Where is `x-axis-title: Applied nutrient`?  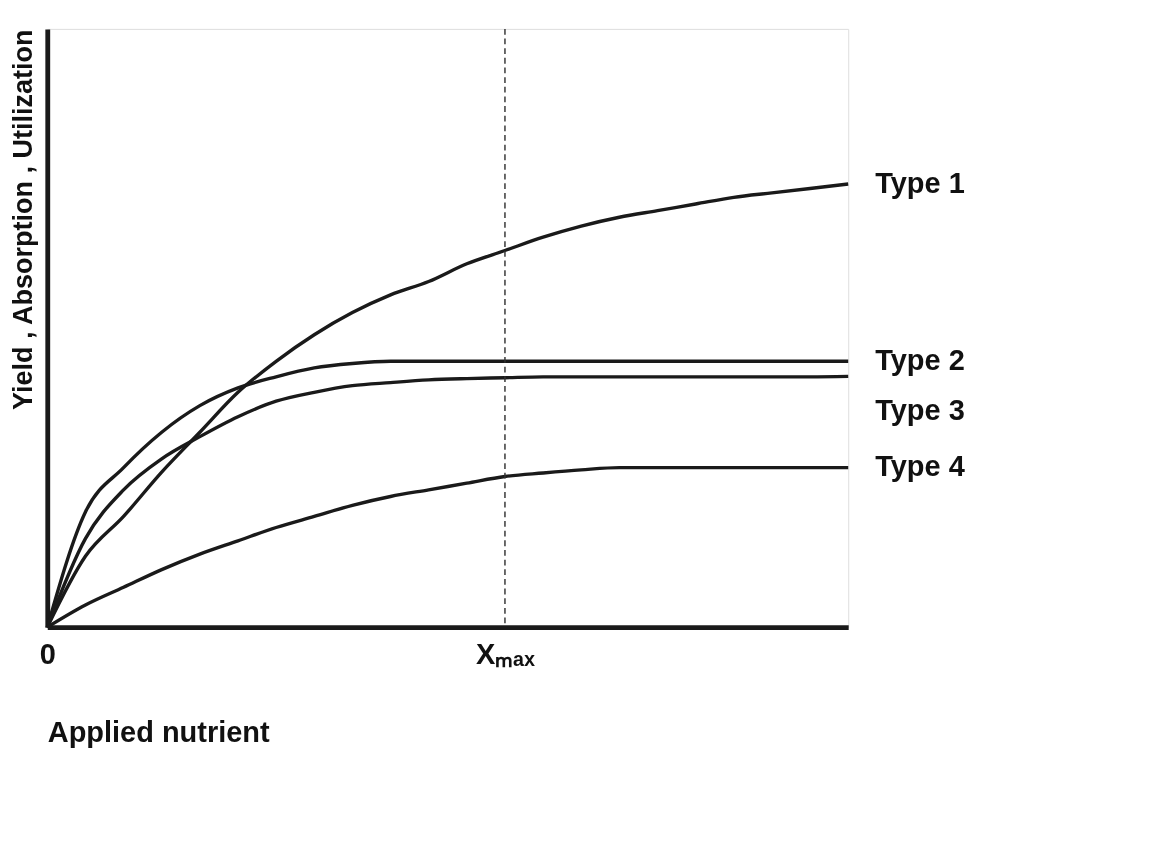 x-axis-title: Applied nutrient is located at coordinates (158, 731).